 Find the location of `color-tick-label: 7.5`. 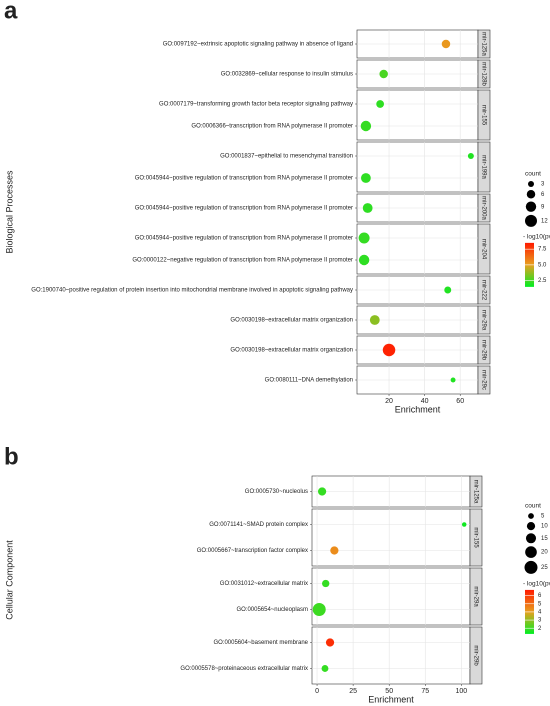

color-tick-label: 7.5 is located at coordinates (542, 250).